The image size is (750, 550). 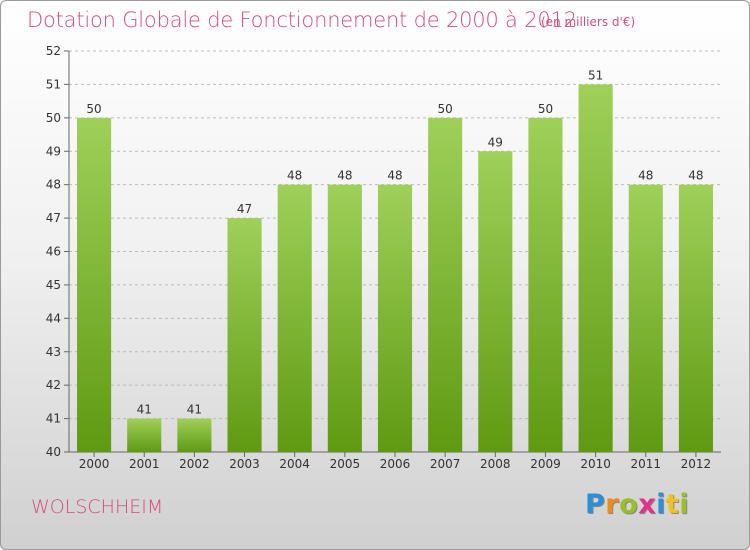 What do you see at coordinates (53, 51) in the screenshot?
I see `y-tick-label: 52` at bounding box center [53, 51].